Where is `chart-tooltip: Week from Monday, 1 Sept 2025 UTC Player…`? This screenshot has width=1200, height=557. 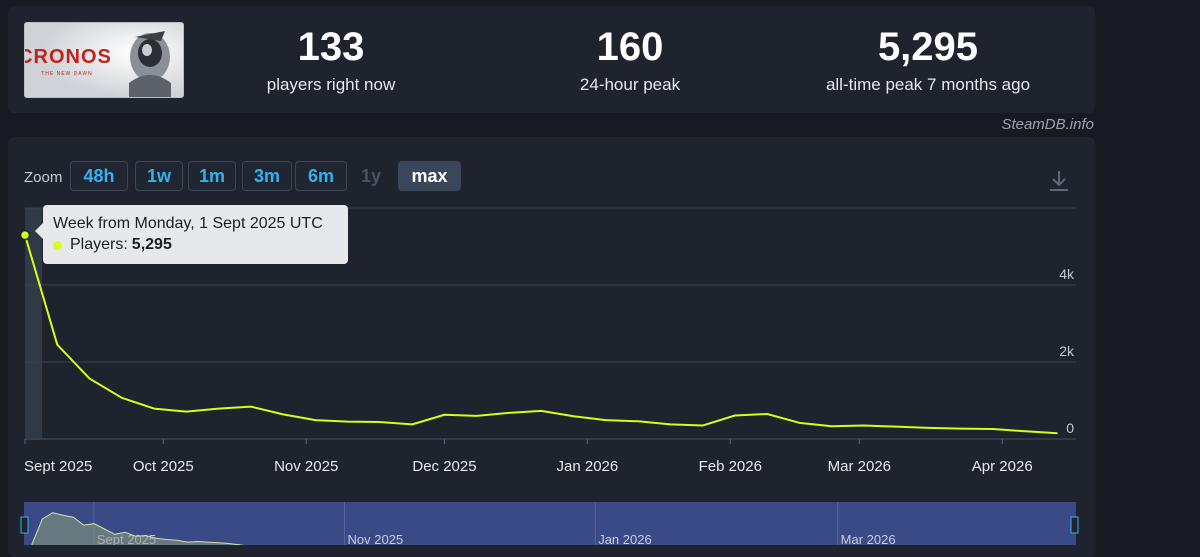 chart-tooltip: Week from Monday, 1 Sept 2025 UTC Player… is located at coordinates (191, 234).